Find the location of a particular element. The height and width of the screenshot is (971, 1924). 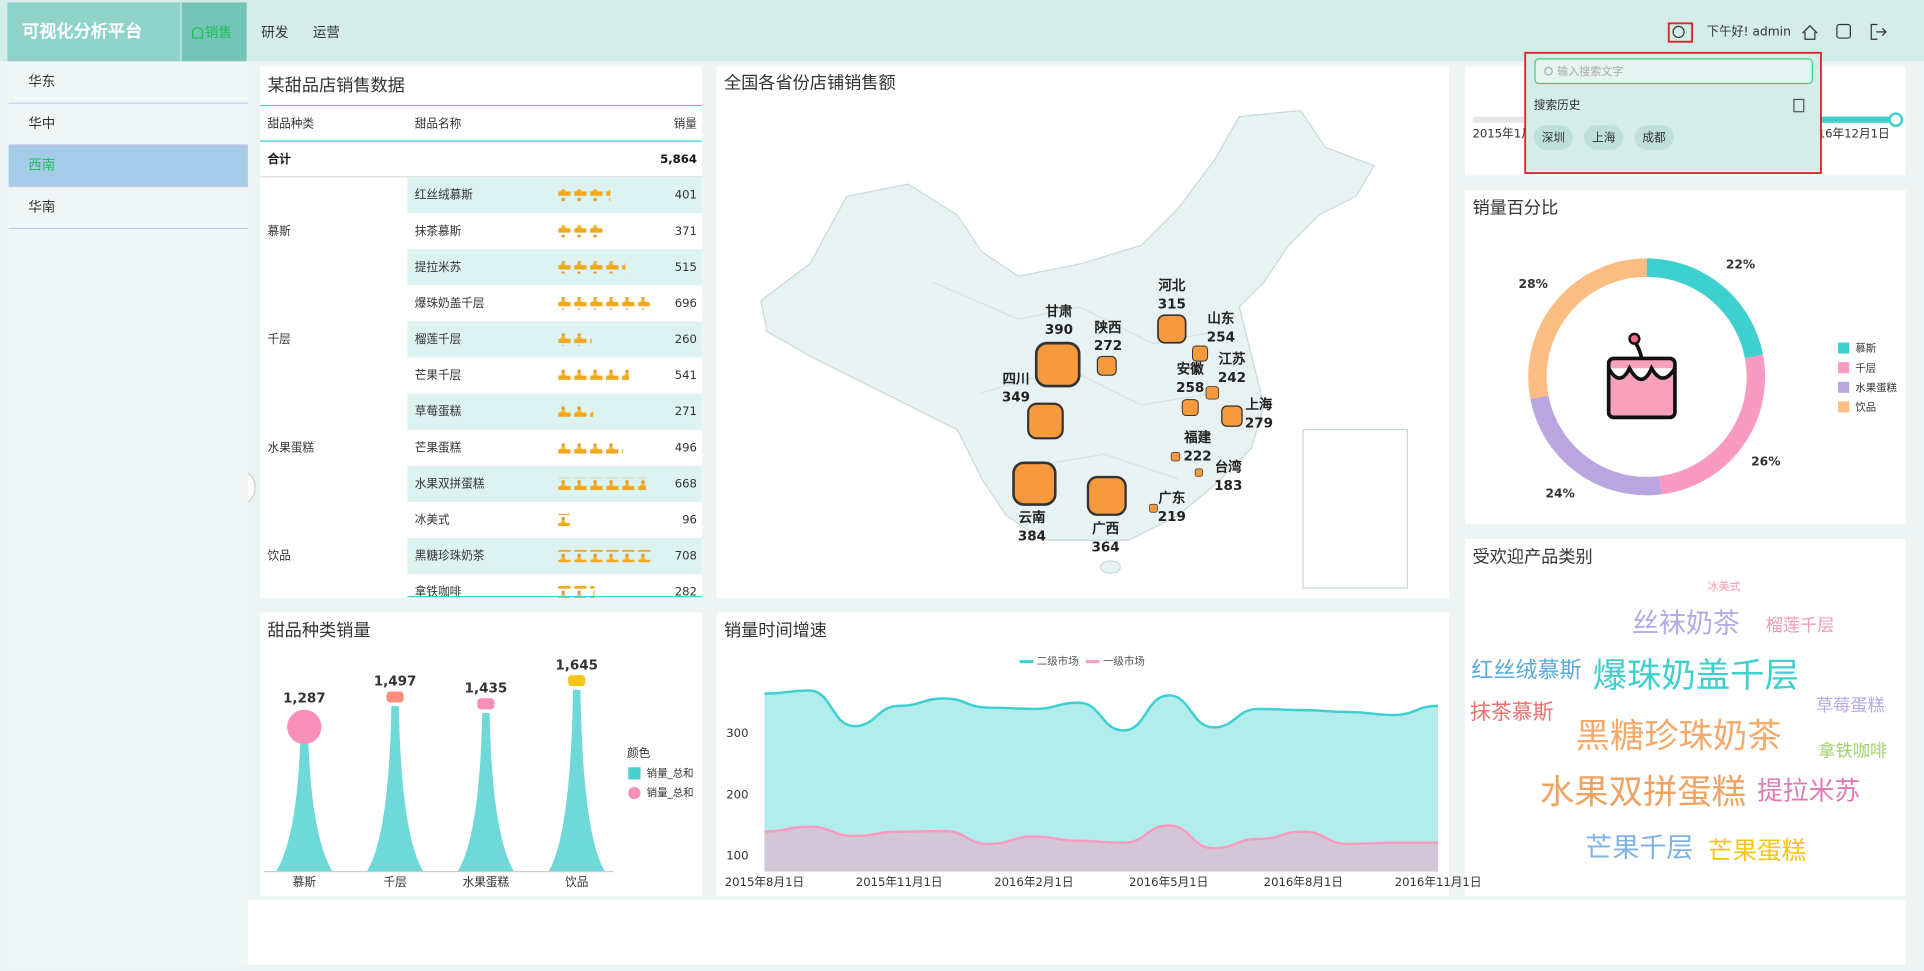

table-value: 708 is located at coordinates (686, 556).